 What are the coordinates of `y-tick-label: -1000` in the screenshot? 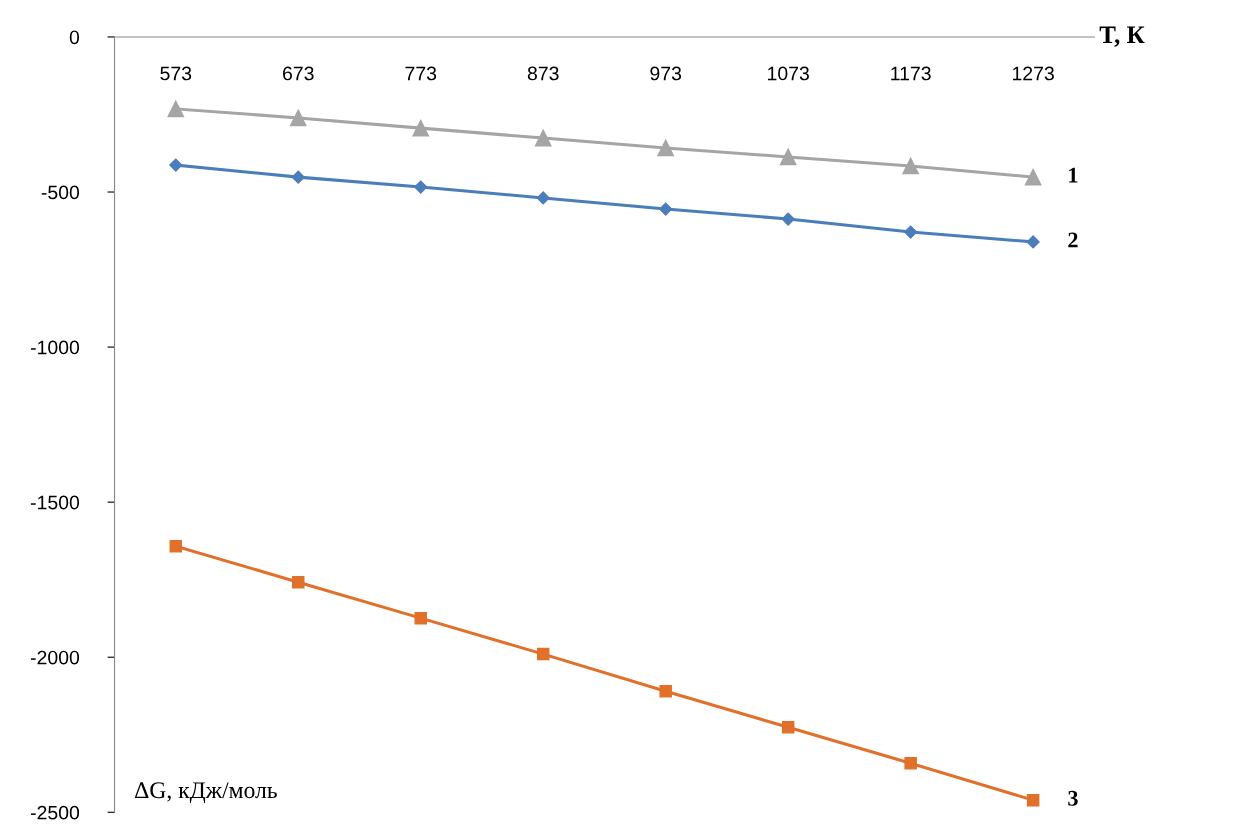 It's located at (55, 347).